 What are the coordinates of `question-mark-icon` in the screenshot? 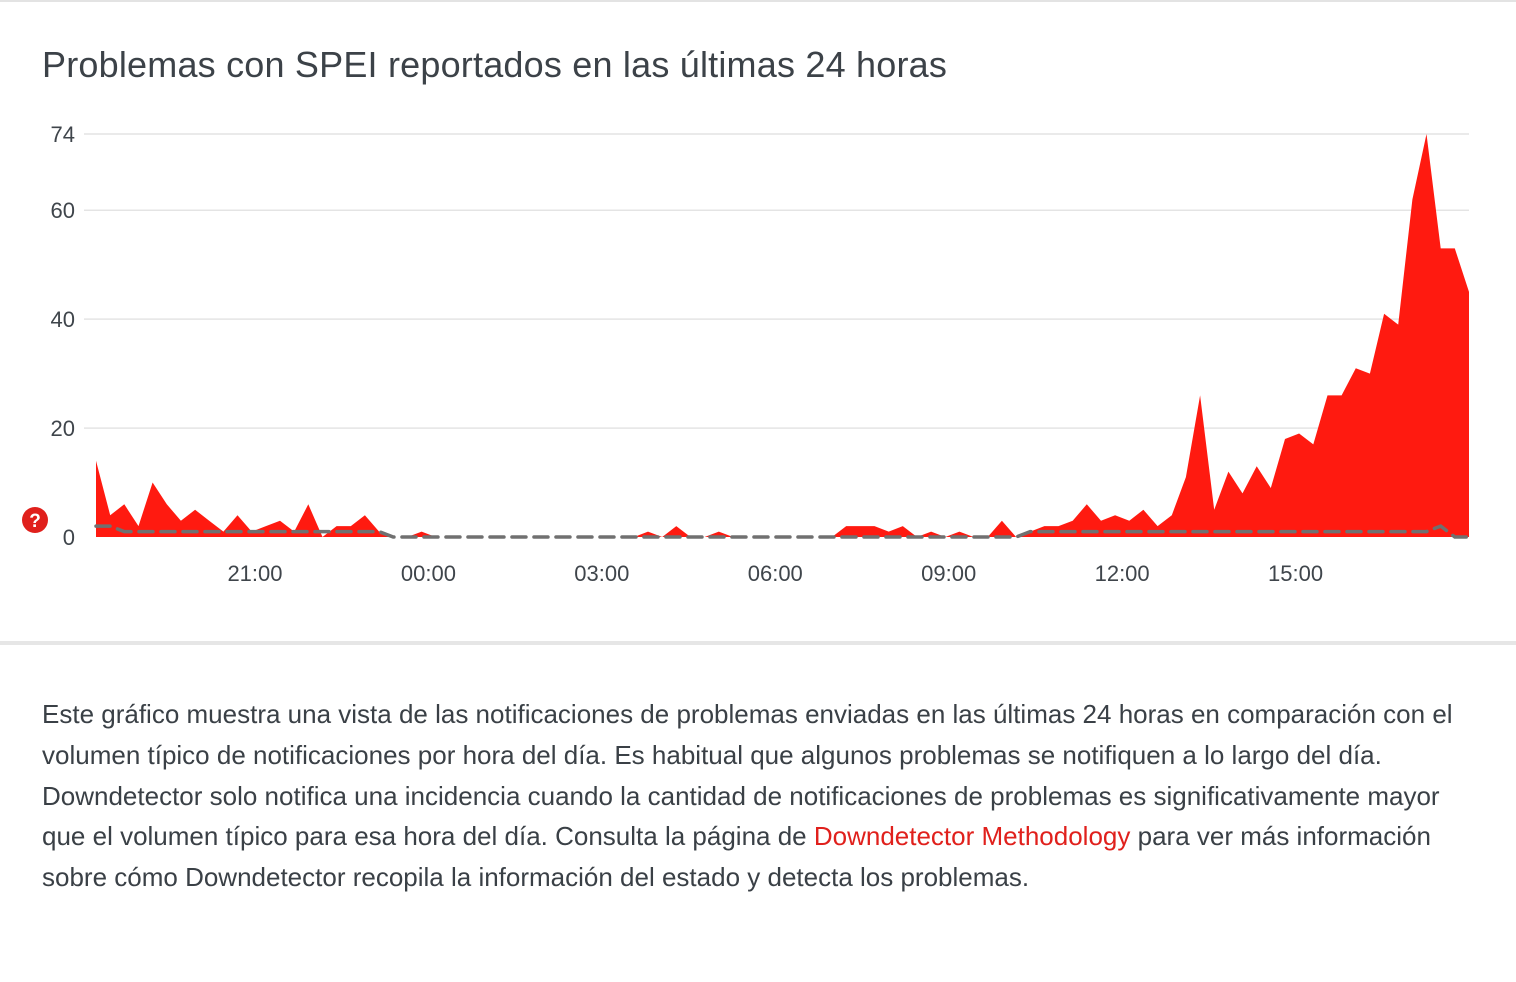 It's located at (35, 520).